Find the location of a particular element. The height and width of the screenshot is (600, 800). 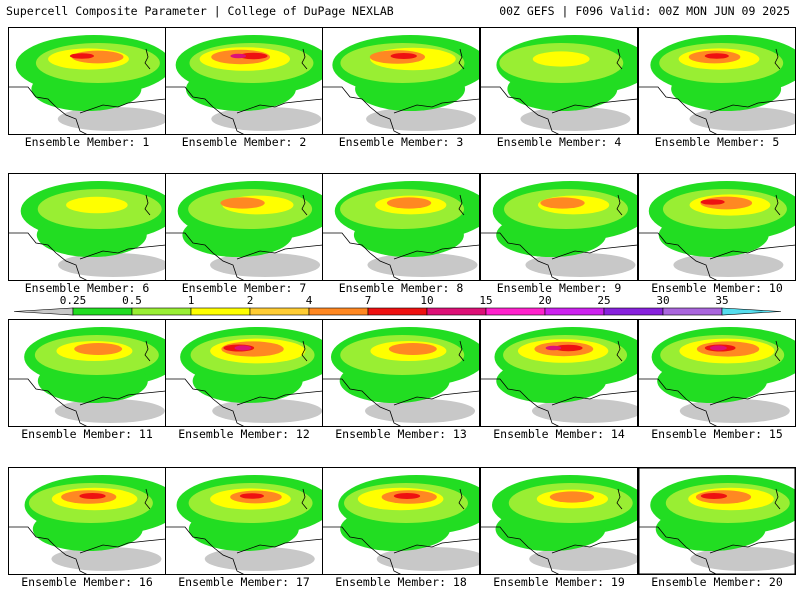

ensemble-member-label: Ensemble Member: 14 is located at coordinates (559, 434).